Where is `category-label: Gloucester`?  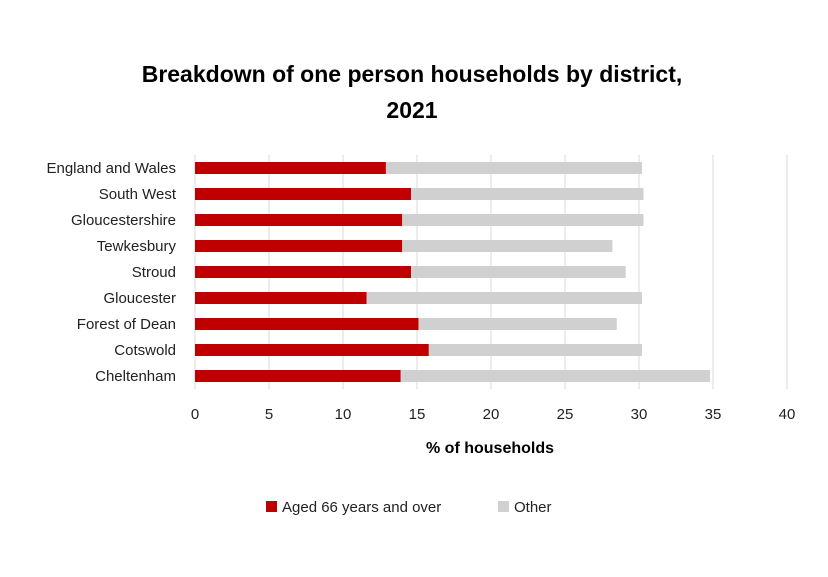
category-label: Gloucester is located at coordinates (139, 298).